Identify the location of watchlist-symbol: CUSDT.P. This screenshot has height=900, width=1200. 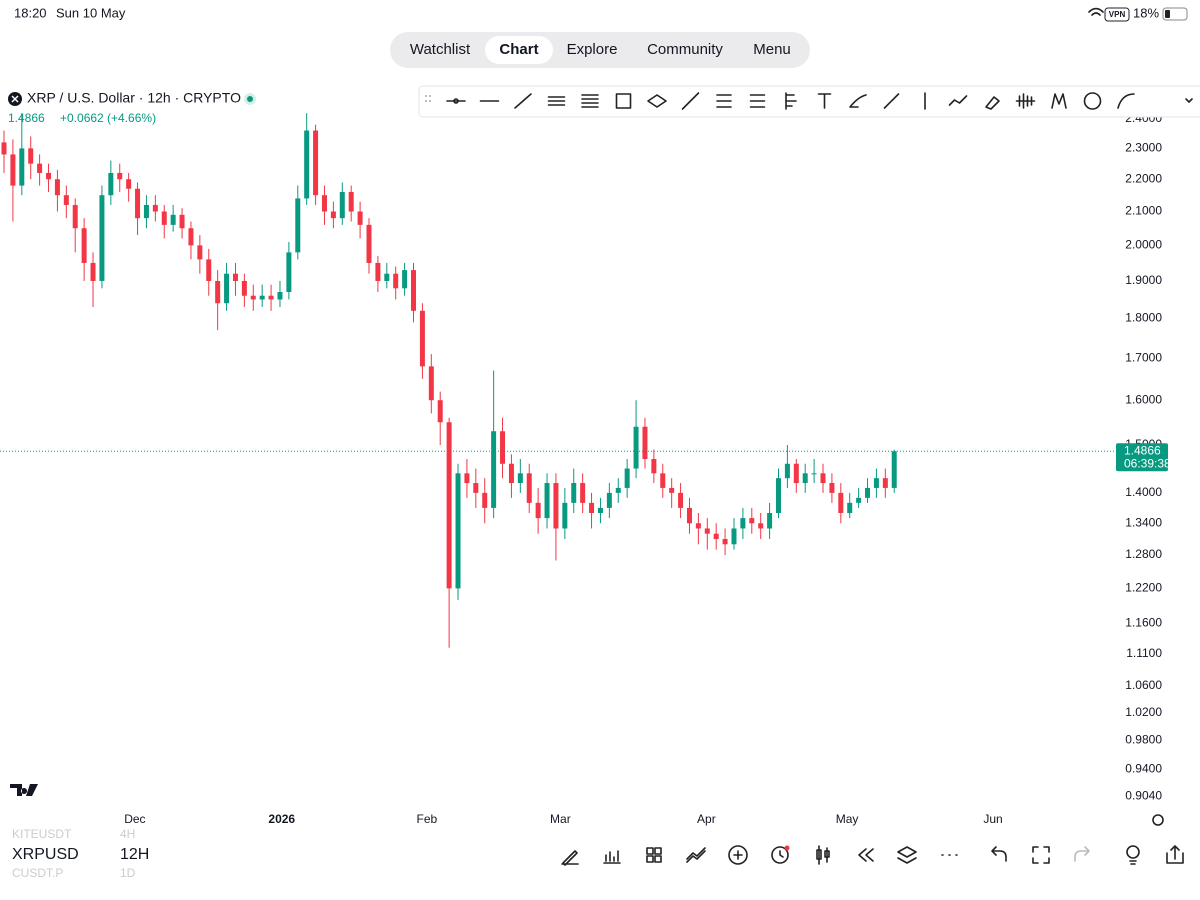
(37, 873).